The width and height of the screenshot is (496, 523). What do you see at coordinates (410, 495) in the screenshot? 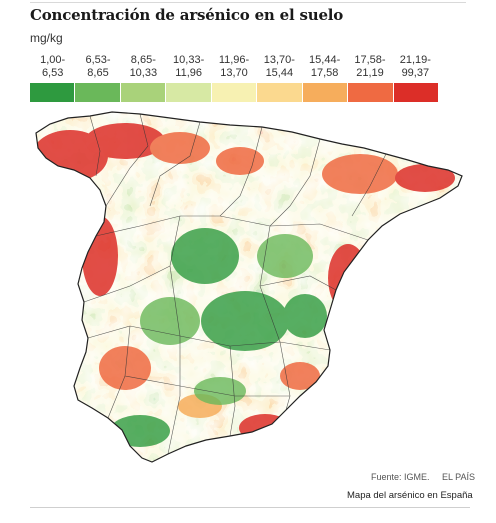
I see `map-caption: Mapa del arsénico en España` at bounding box center [410, 495].